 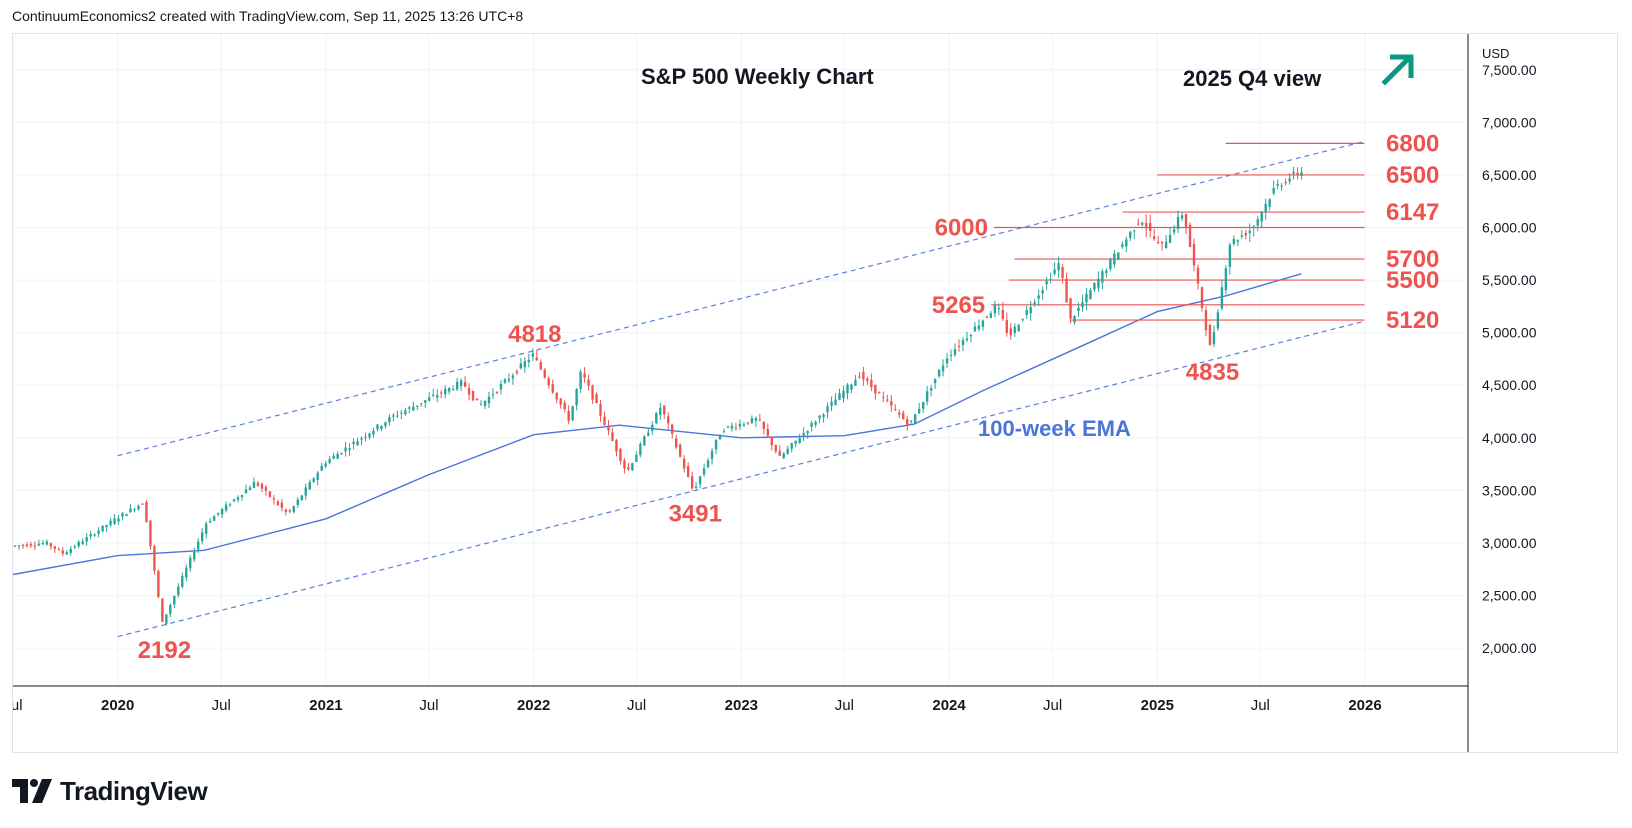 I want to click on annotation-4835: 4835, so click(x=1212, y=372).